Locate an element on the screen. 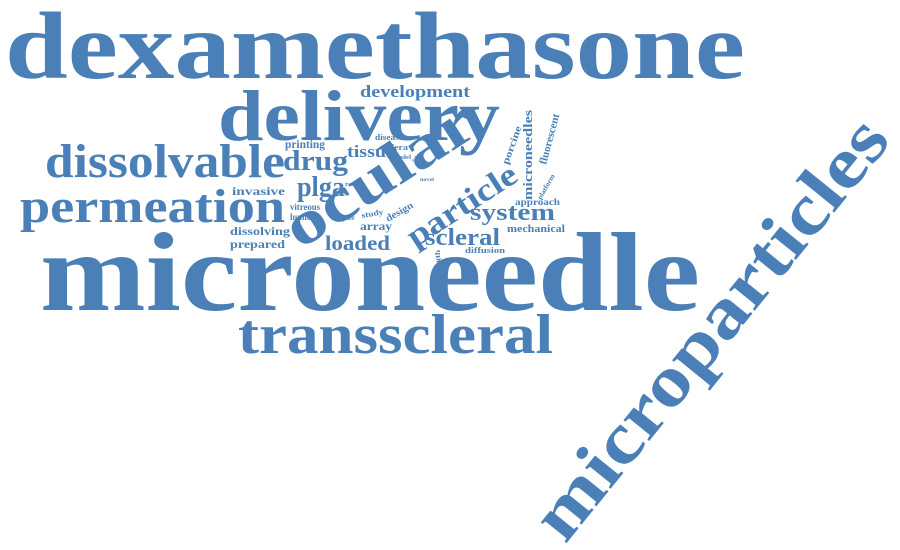  cloud-word: study is located at coordinates (372, 213).